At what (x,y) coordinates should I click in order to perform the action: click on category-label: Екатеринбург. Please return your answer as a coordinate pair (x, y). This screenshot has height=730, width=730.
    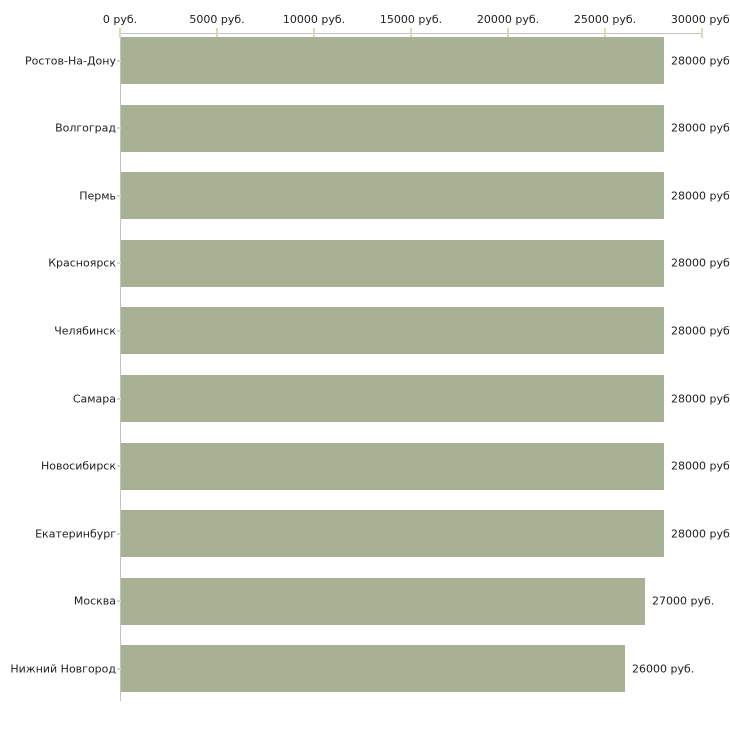
    Looking at the image, I should click on (75, 534).